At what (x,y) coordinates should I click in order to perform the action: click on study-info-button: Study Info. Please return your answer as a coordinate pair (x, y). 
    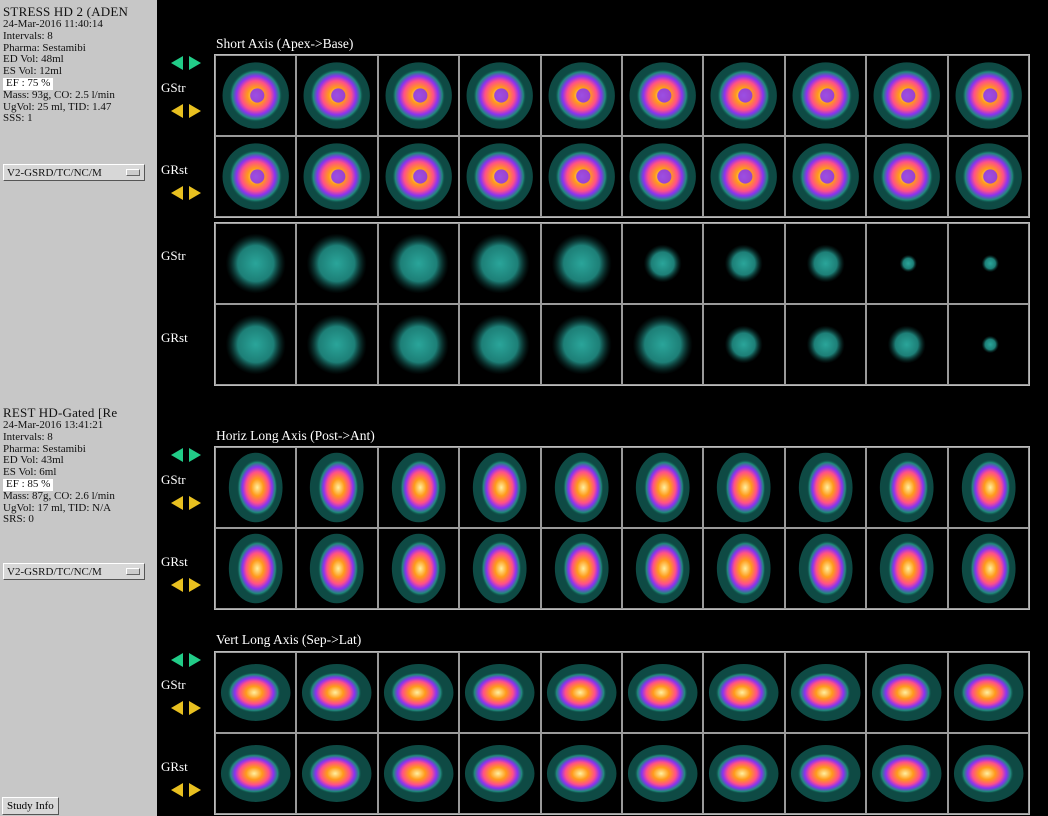
    Looking at the image, I should click on (30, 806).